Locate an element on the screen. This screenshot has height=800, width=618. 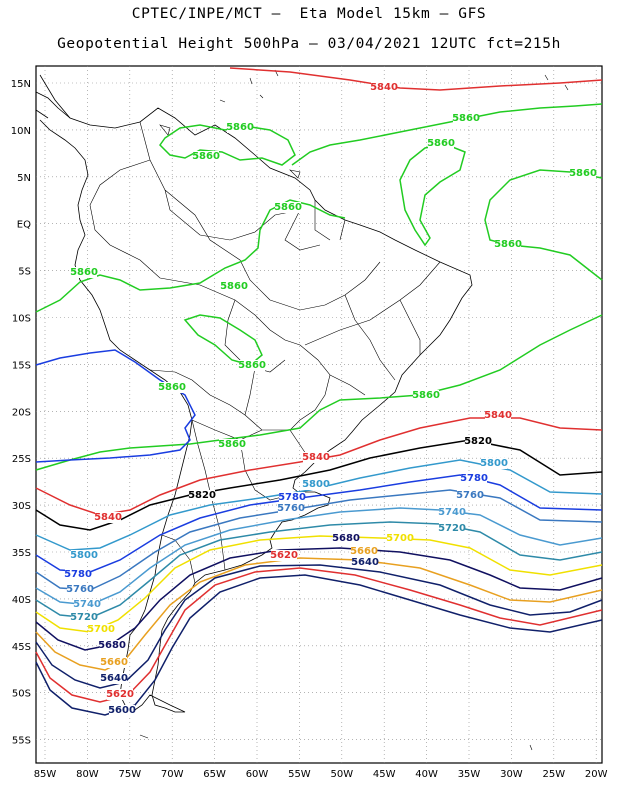
lon-tick-label: 70W is located at coordinates (172, 774).